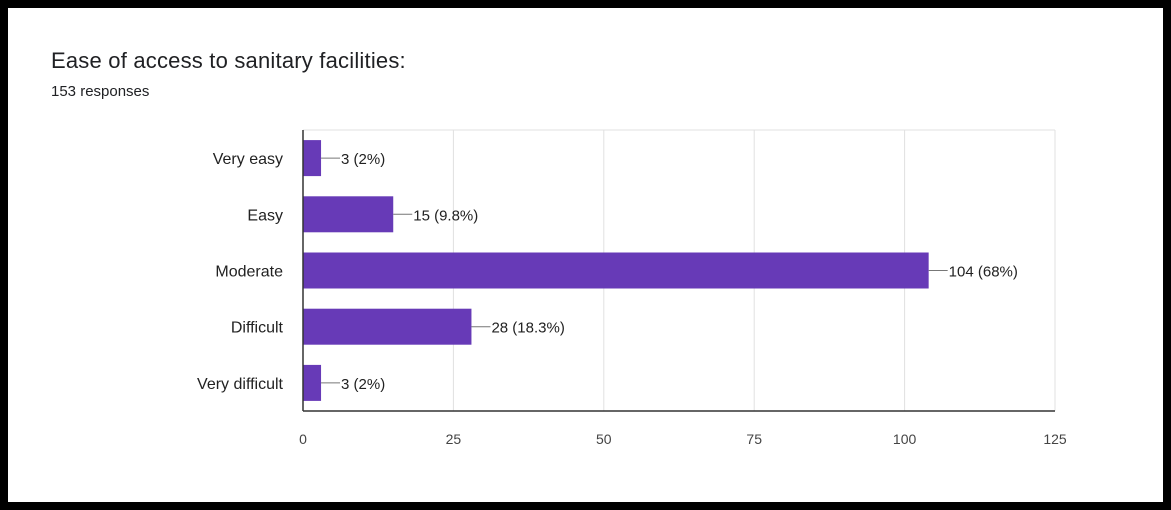  What do you see at coordinates (754, 439) in the screenshot?
I see `x-tick-label: 75` at bounding box center [754, 439].